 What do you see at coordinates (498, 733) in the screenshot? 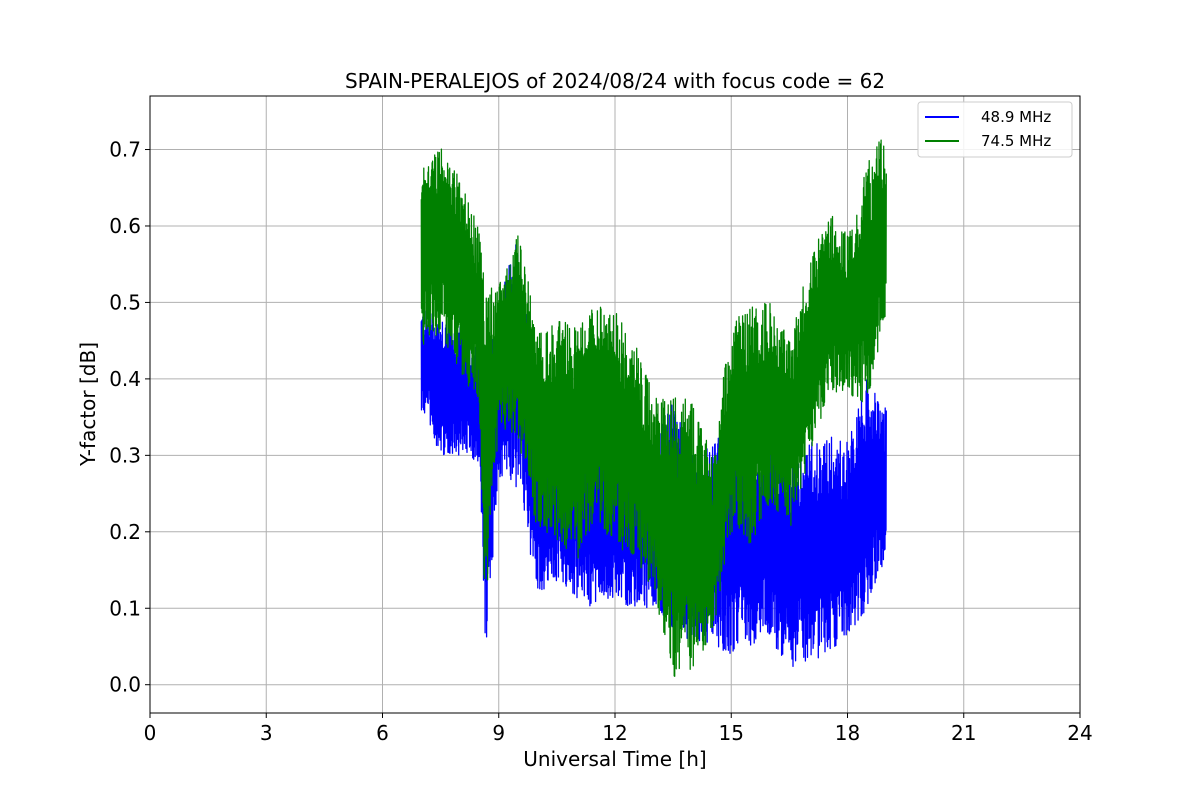
I see `x-tick-label: 9` at bounding box center [498, 733].